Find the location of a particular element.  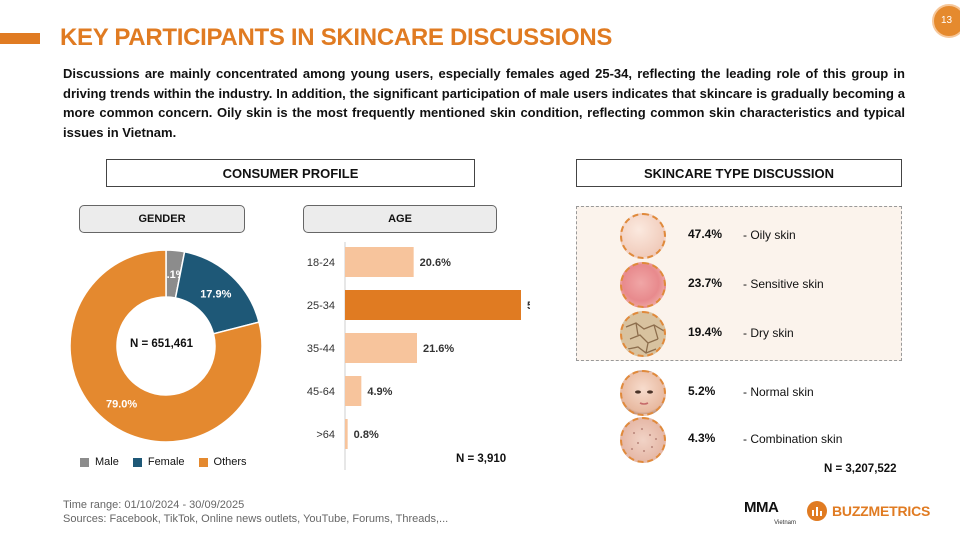

skin-type-label: - Sensitive skin is located at coordinates (783, 284).